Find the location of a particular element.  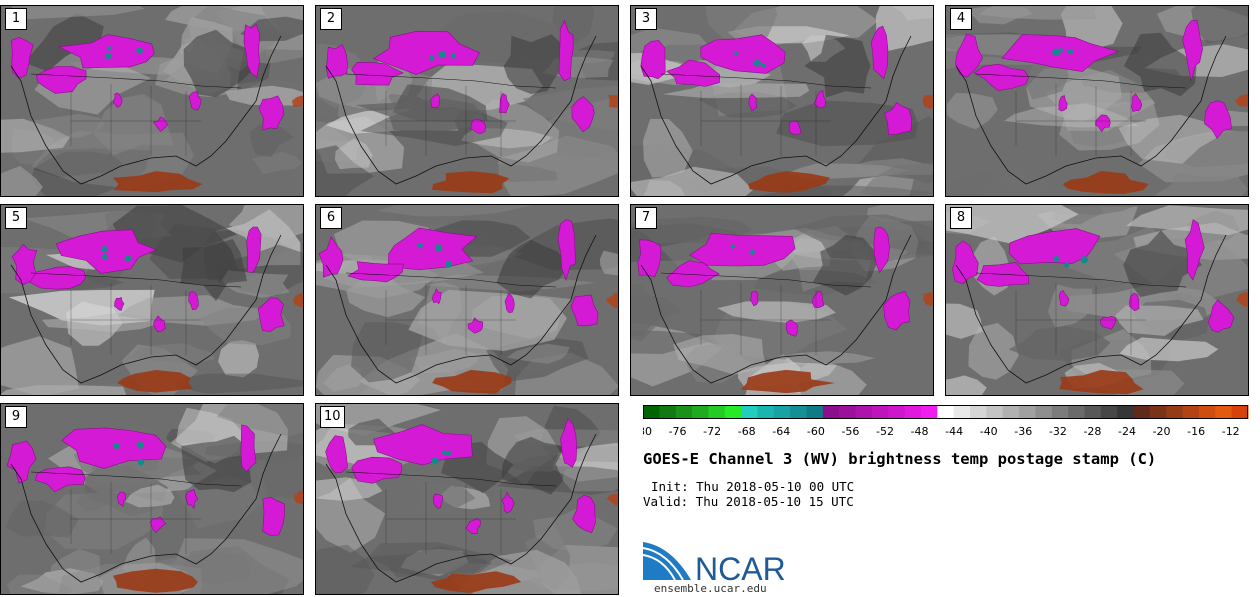

colorbar-tick-label: -76 is located at coordinates (678, 431).